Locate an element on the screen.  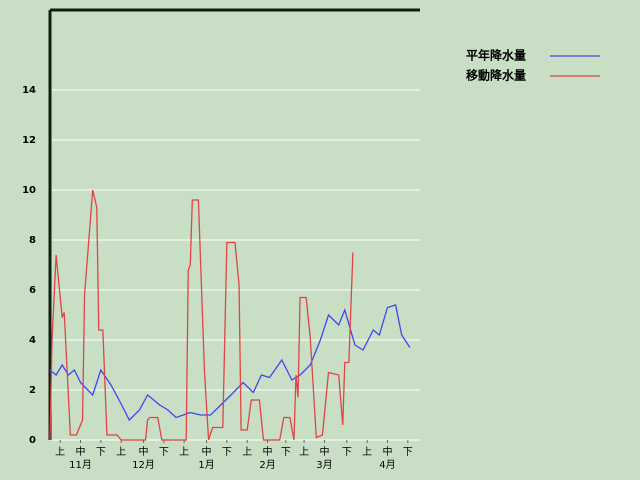
y-tick-label: 12 is located at coordinates (29, 140).